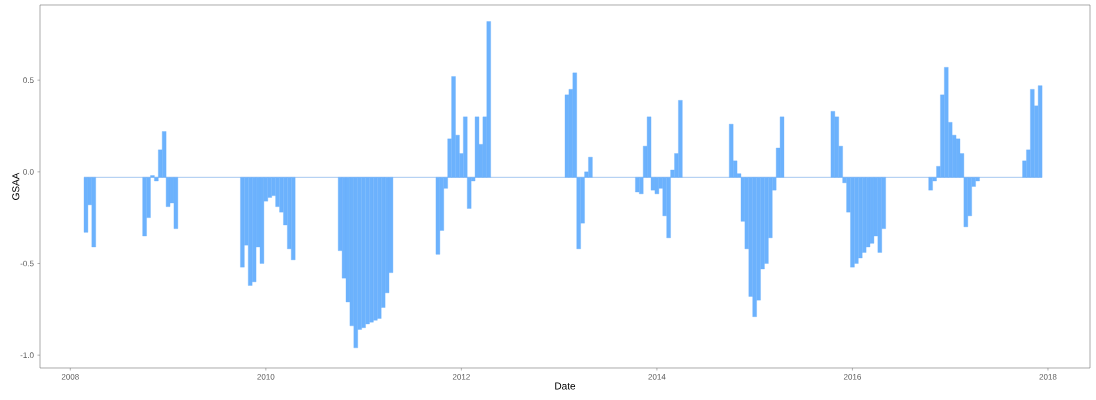 The width and height of the screenshot is (1096, 400). What do you see at coordinates (461, 377) in the screenshot?
I see `x-tick-label: 2012` at bounding box center [461, 377].